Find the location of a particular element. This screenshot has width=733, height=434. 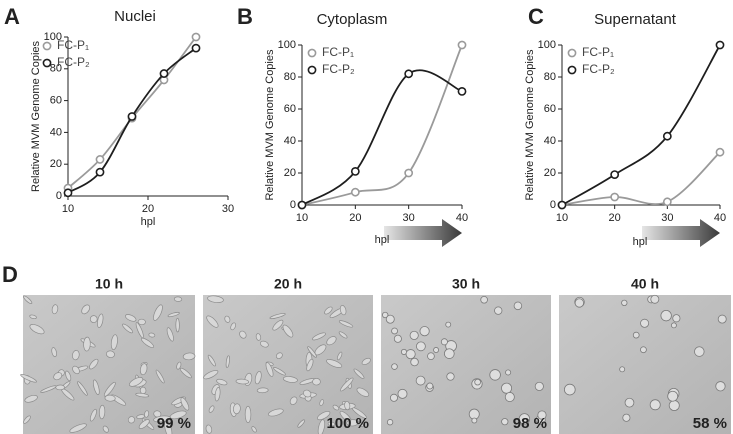

fit-curve is located at coordinates (382, 125).